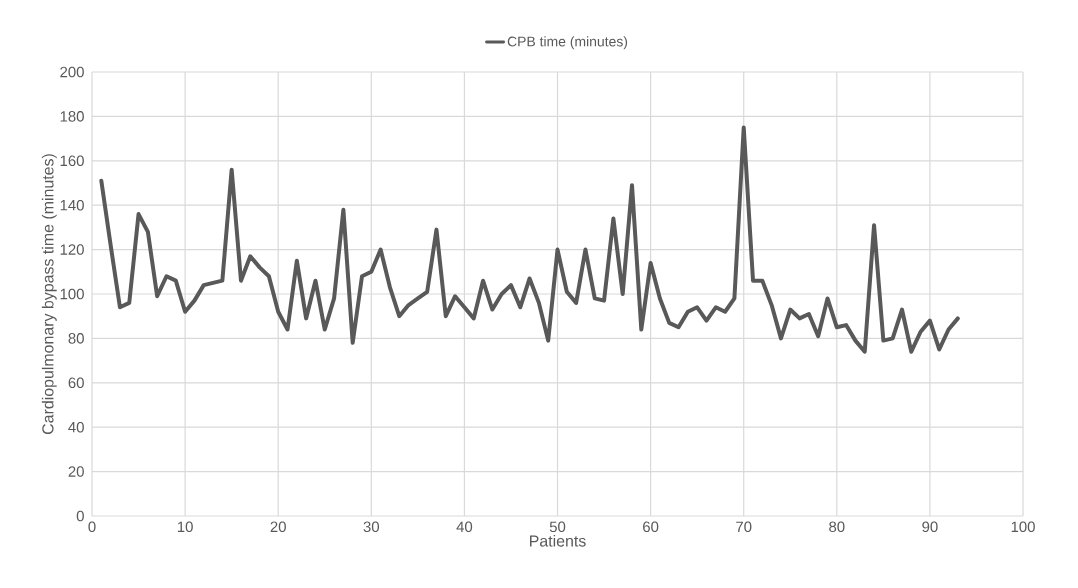 The width and height of the screenshot is (1078, 588). Describe the element at coordinates (278, 527) in the screenshot. I see `x-tick-label: 20` at that location.